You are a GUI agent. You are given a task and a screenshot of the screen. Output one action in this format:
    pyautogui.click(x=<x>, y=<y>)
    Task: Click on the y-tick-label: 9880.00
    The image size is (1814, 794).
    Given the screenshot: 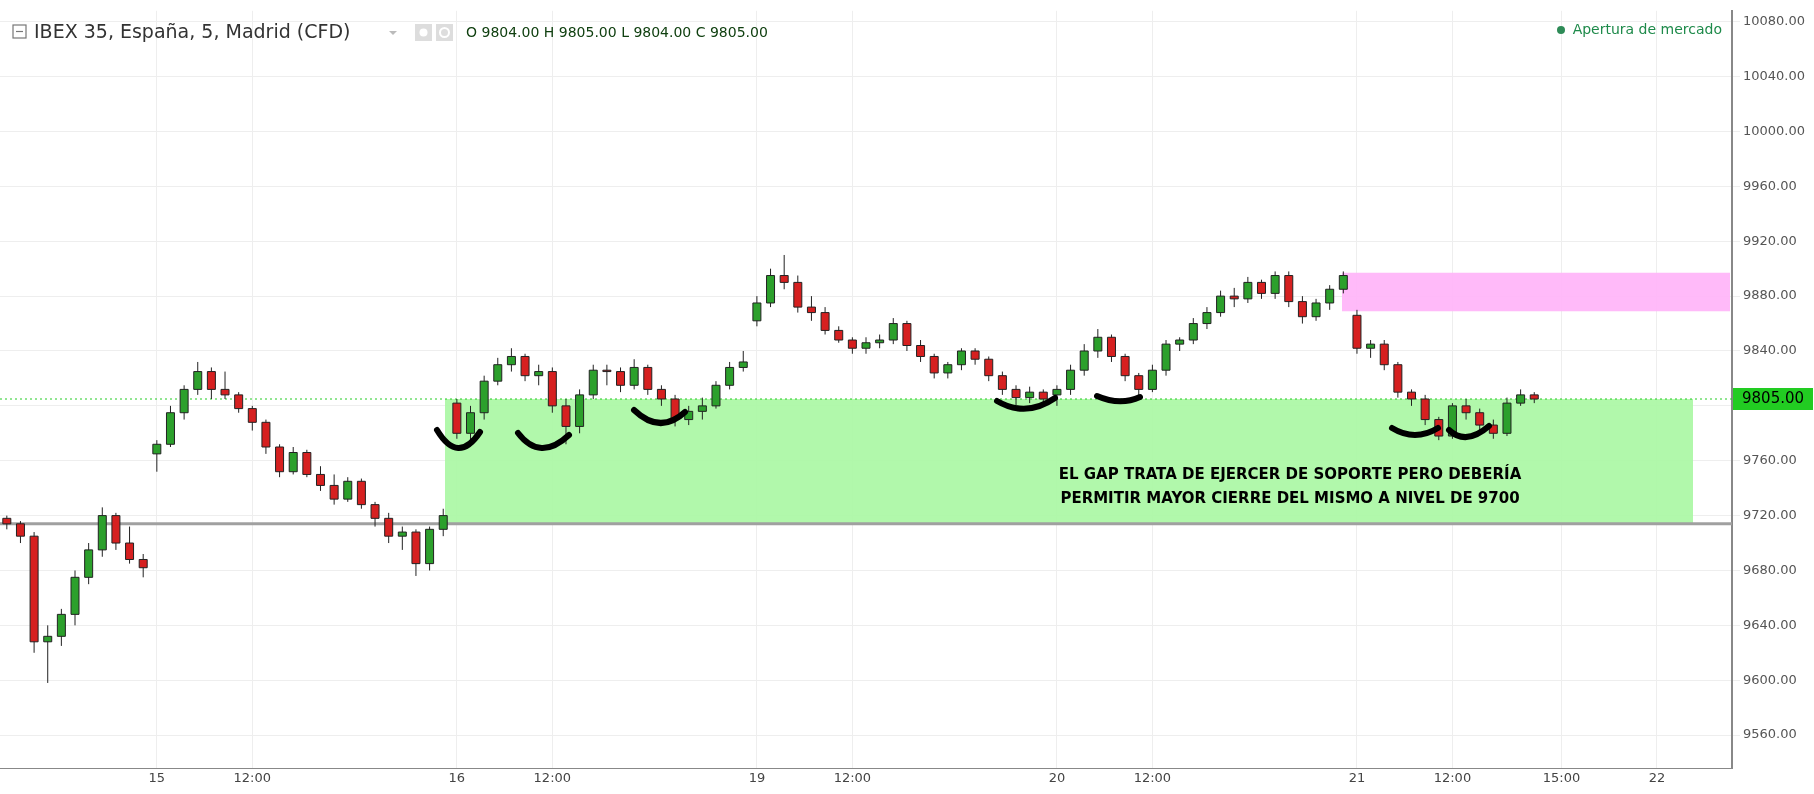 What is the action you would take?
    pyautogui.click(x=1770, y=295)
    